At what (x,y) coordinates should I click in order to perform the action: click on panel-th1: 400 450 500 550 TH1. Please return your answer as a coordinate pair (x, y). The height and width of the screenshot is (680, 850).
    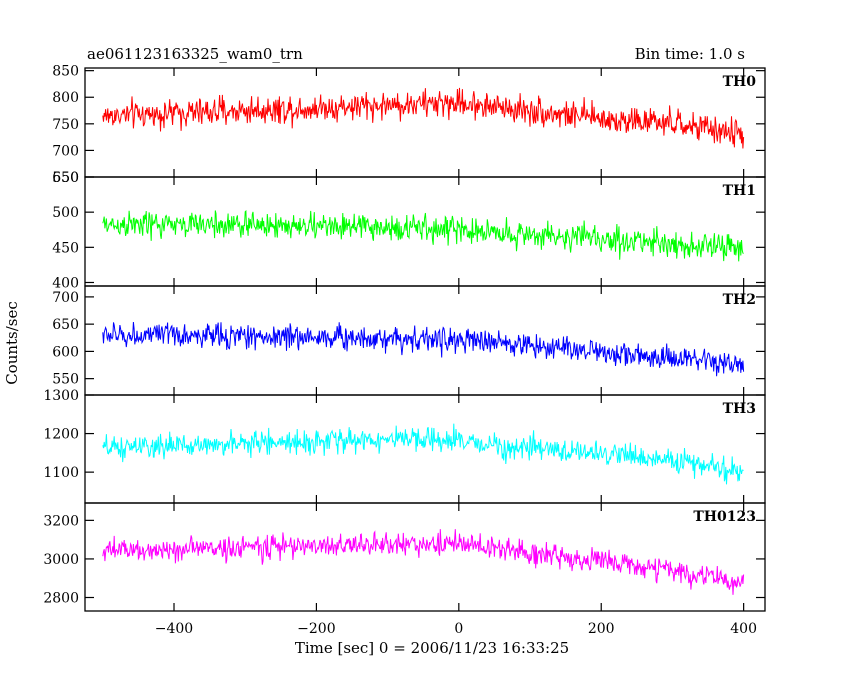
    Looking at the image, I should click on (409, 230).